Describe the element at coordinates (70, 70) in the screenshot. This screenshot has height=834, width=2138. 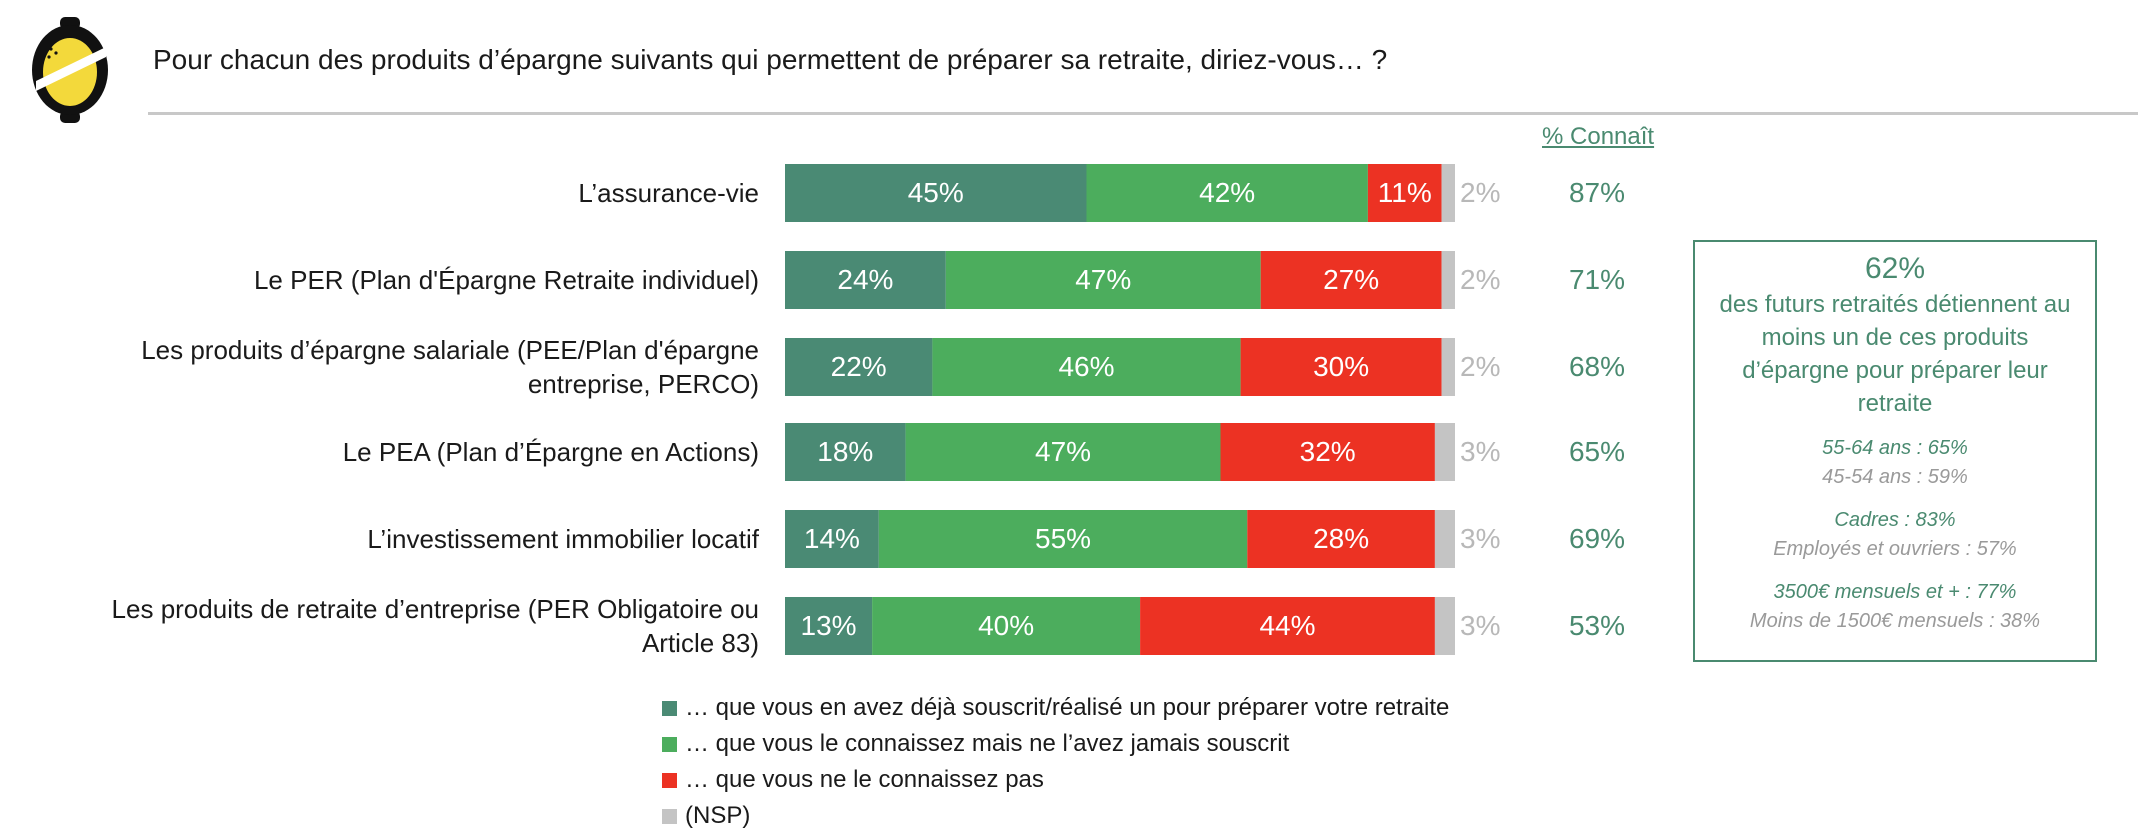
I see `brand-logo` at that location.